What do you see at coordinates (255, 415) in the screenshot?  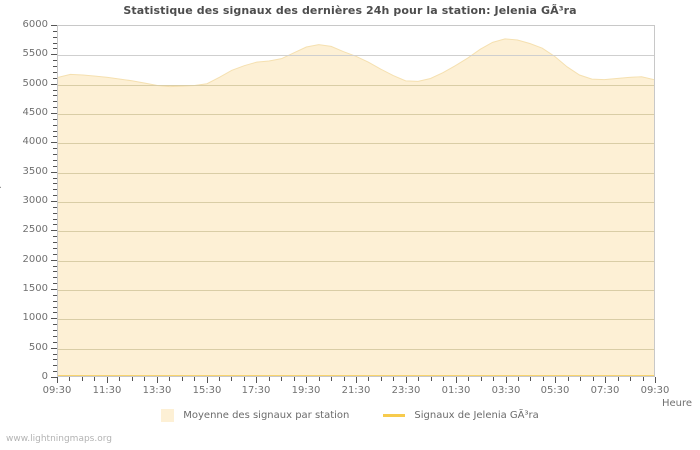 I see `legend-item-average: Moyenne des signaux par station` at bounding box center [255, 415].